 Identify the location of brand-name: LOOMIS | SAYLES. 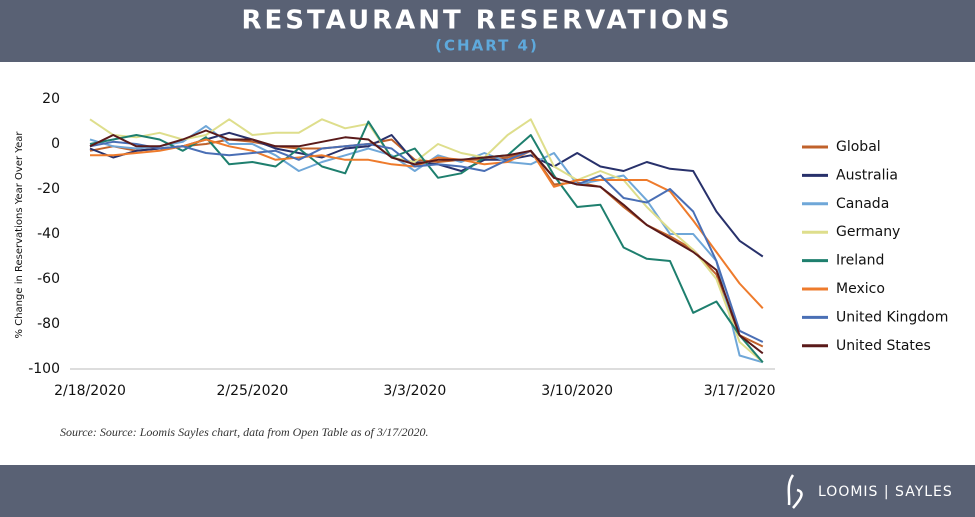
(885, 492).